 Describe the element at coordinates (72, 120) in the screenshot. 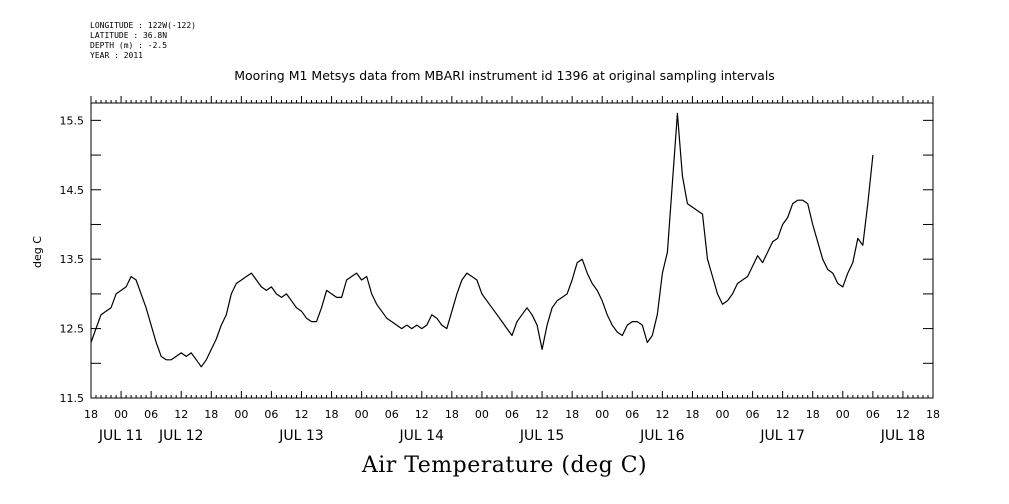

I see `y-tick-label: 15.5` at that location.